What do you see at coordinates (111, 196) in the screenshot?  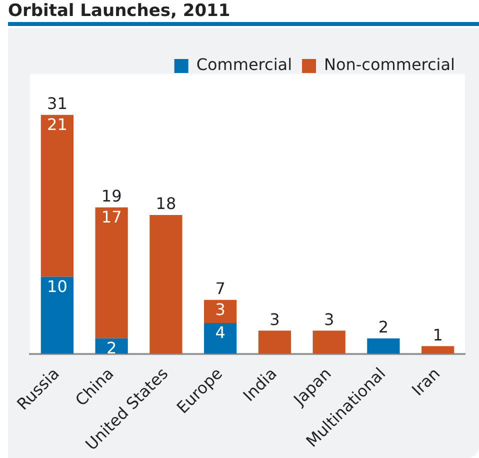 I see `total-label: 19` at bounding box center [111, 196].